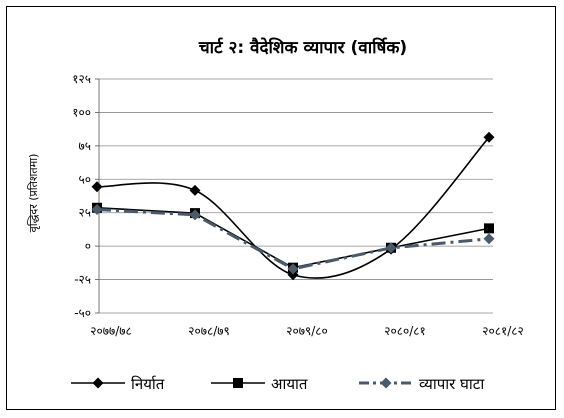 The width and height of the screenshot is (564, 418). What do you see at coordinates (85, 213) in the screenshot?
I see `y-tick-label: २५` at bounding box center [85, 213].